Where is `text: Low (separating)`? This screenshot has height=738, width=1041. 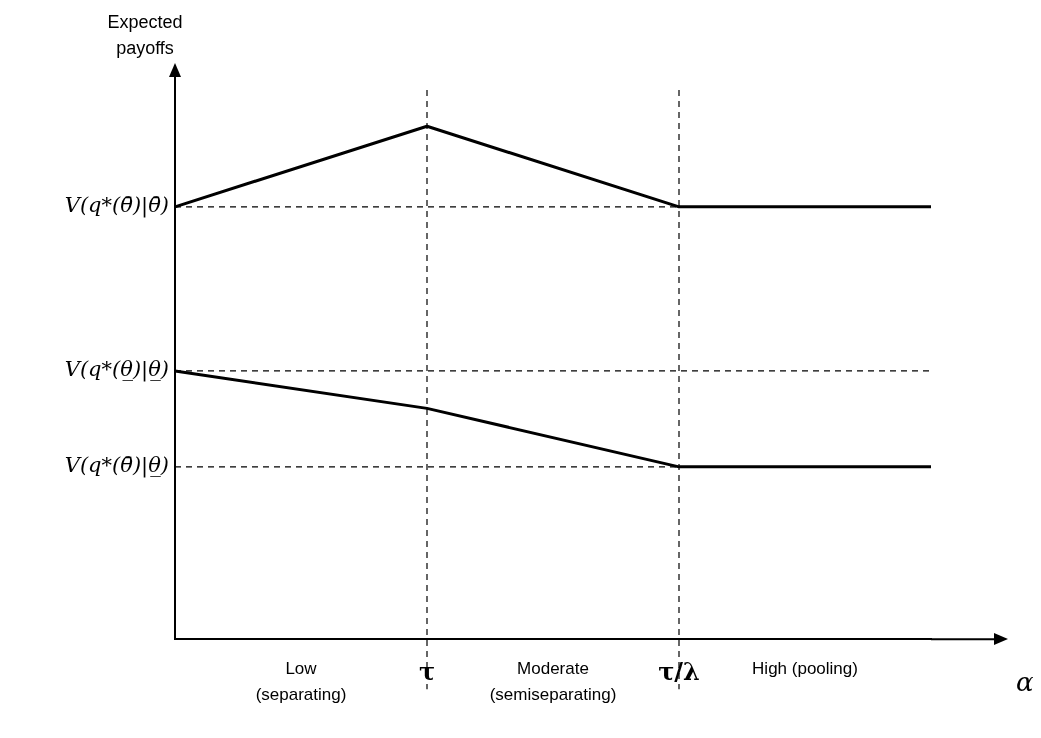 text: Low (separating) is located at coordinates (301, 681).